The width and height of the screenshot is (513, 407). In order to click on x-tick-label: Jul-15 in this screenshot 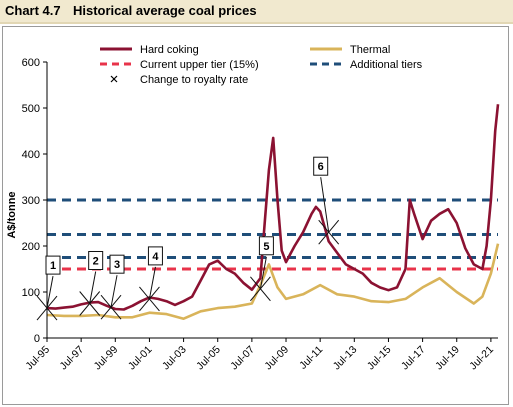, I will do `click(379, 358)`.